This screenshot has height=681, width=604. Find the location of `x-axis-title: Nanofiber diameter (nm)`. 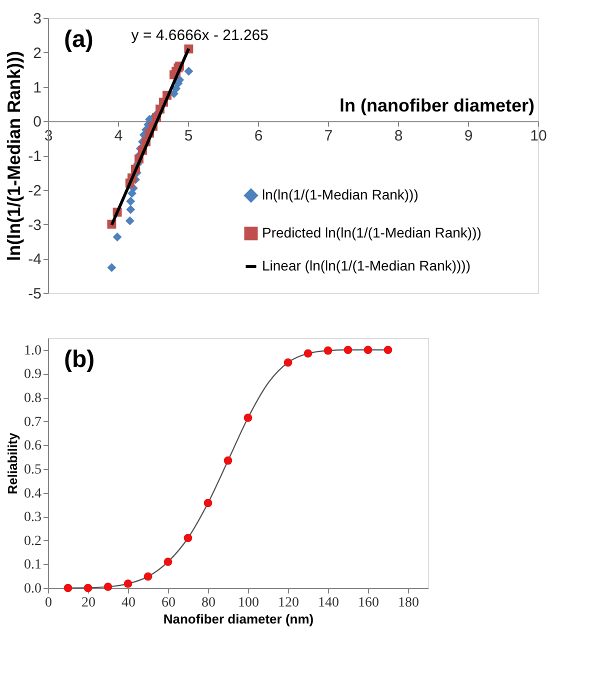

x-axis-title: Nanofiber diameter (nm) is located at coordinates (238, 619).